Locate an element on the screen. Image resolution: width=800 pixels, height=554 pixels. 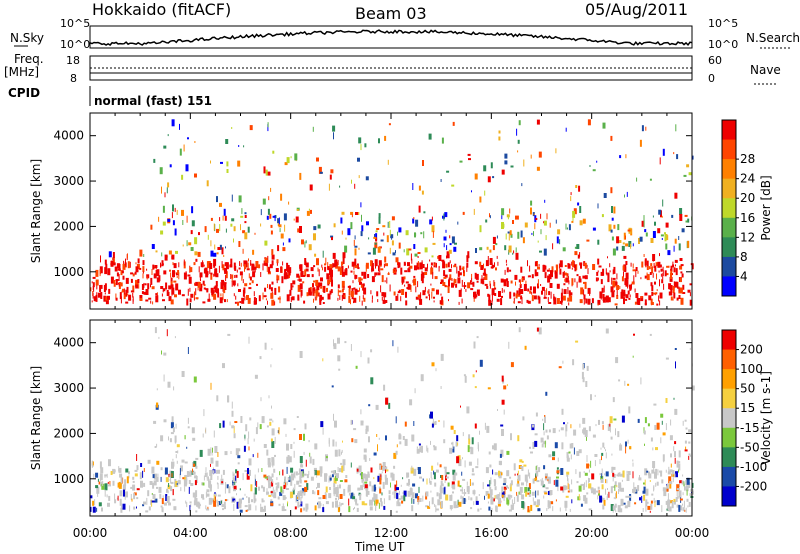
y-tick-label: 4000 is located at coordinates (68, 136).